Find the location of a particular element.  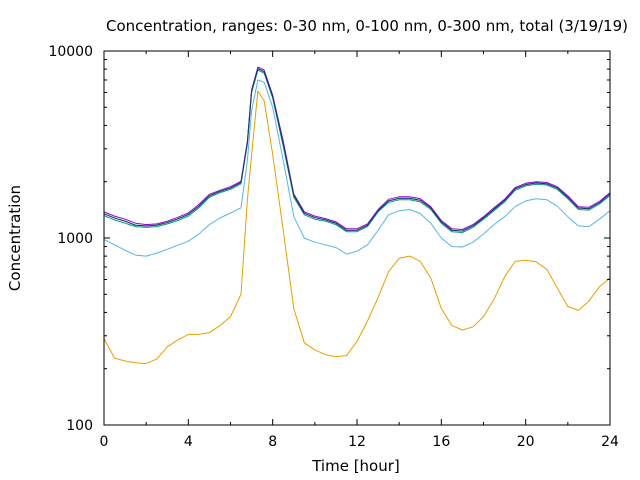

x-tick-label: 20 is located at coordinates (526, 442).